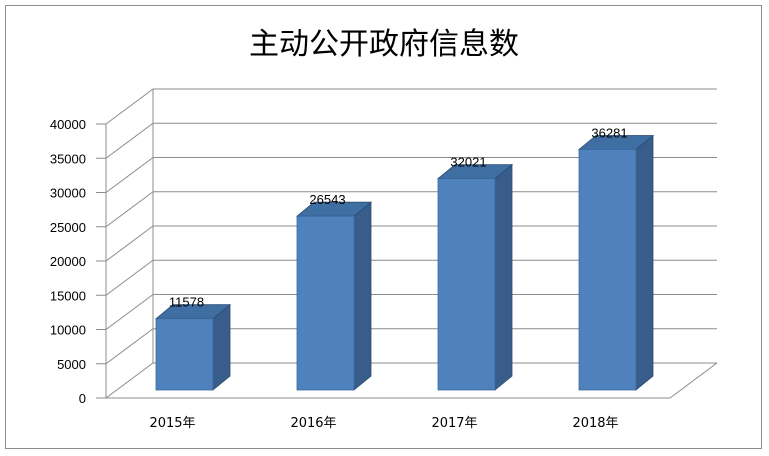 This screenshot has width=769, height=456. What do you see at coordinates (609, 132) in the screenshot?
I see `data-label: 36281` at bounding box center [609, 132].